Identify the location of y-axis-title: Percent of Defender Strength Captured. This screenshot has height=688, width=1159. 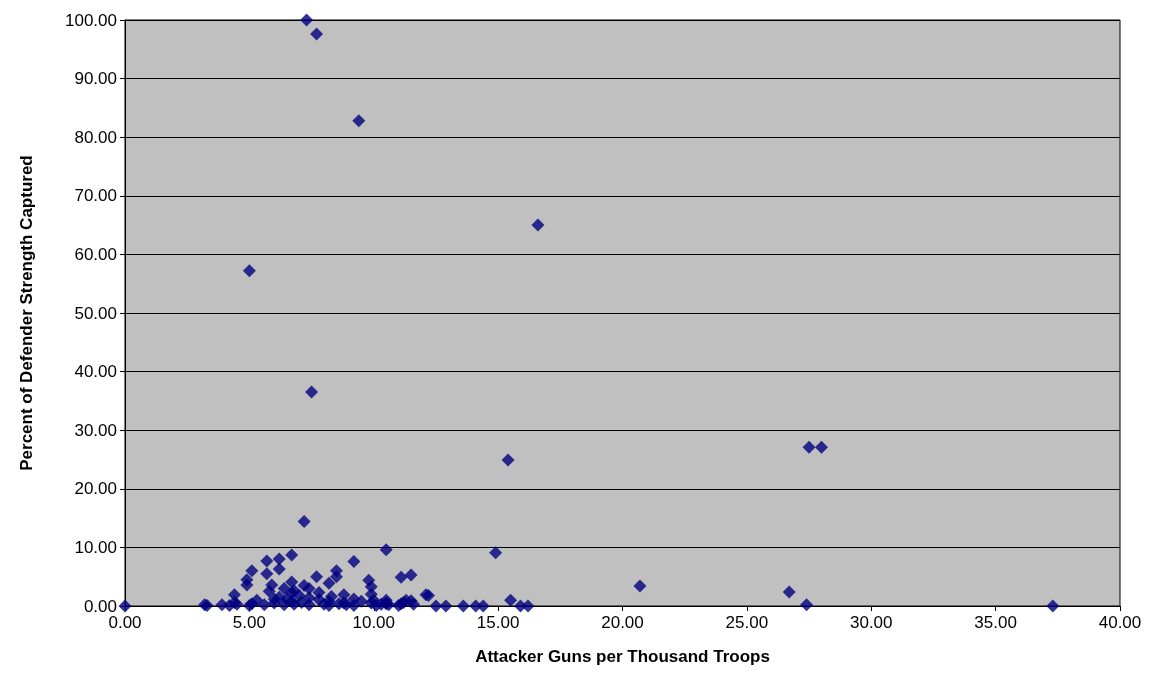
(26, 313).